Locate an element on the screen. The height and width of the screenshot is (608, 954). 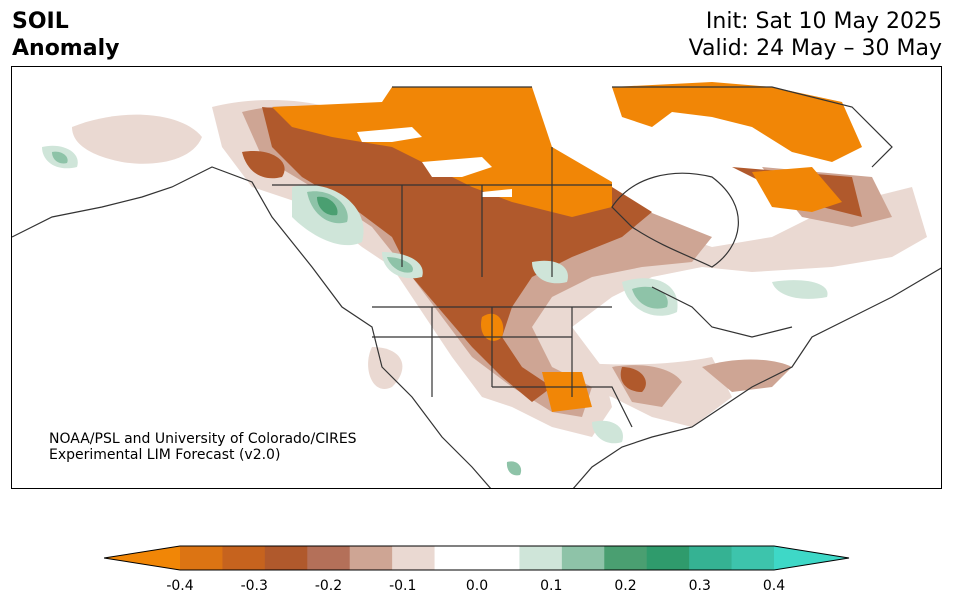
title-variable: SOIL is located at coordinates (40, 21).